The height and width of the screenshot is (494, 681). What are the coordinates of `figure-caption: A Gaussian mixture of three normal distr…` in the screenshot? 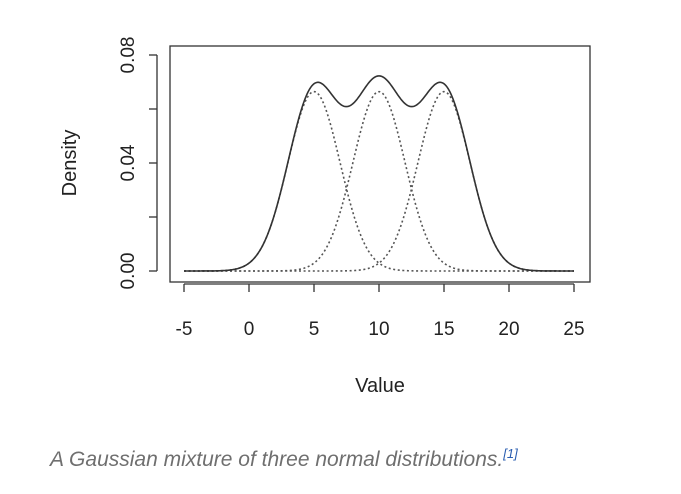 It's located at (284, 459).